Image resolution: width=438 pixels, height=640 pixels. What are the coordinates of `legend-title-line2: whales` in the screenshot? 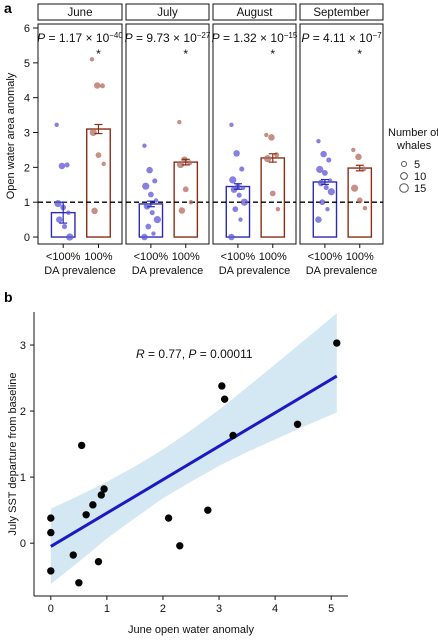 It's located at (414, 146).